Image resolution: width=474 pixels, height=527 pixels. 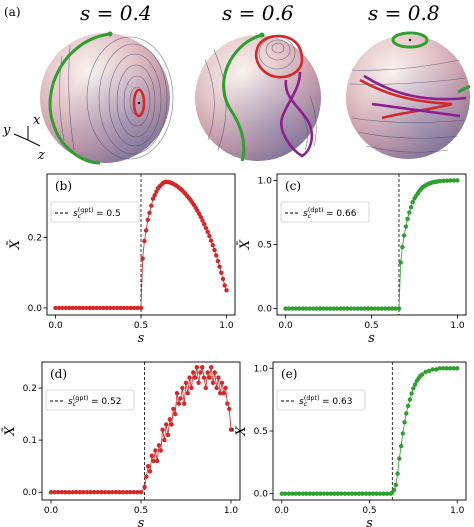 What do you see at coordinates (94, 401) in the screenshot?
I see `legend-text-d: s(gpt) c = 0.52` at bounding box center [94, 401].